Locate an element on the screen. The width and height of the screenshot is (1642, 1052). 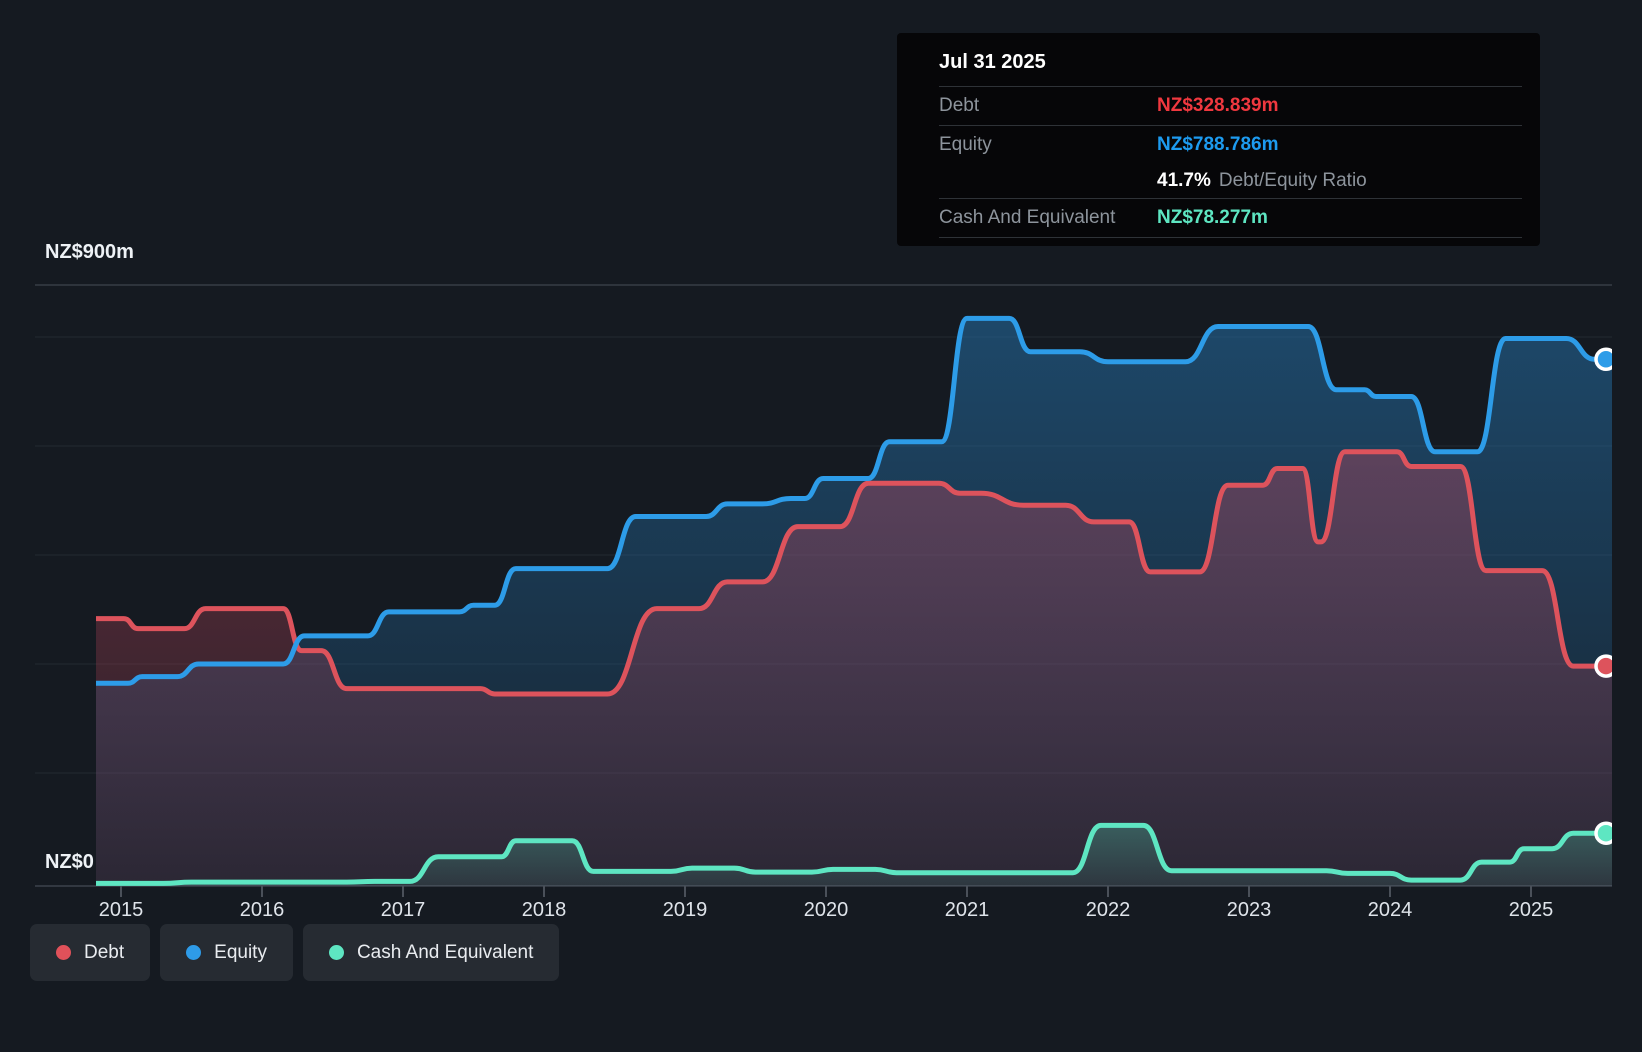
x-tick-label-2023: 2023 is located at coordinates (1249, 910).